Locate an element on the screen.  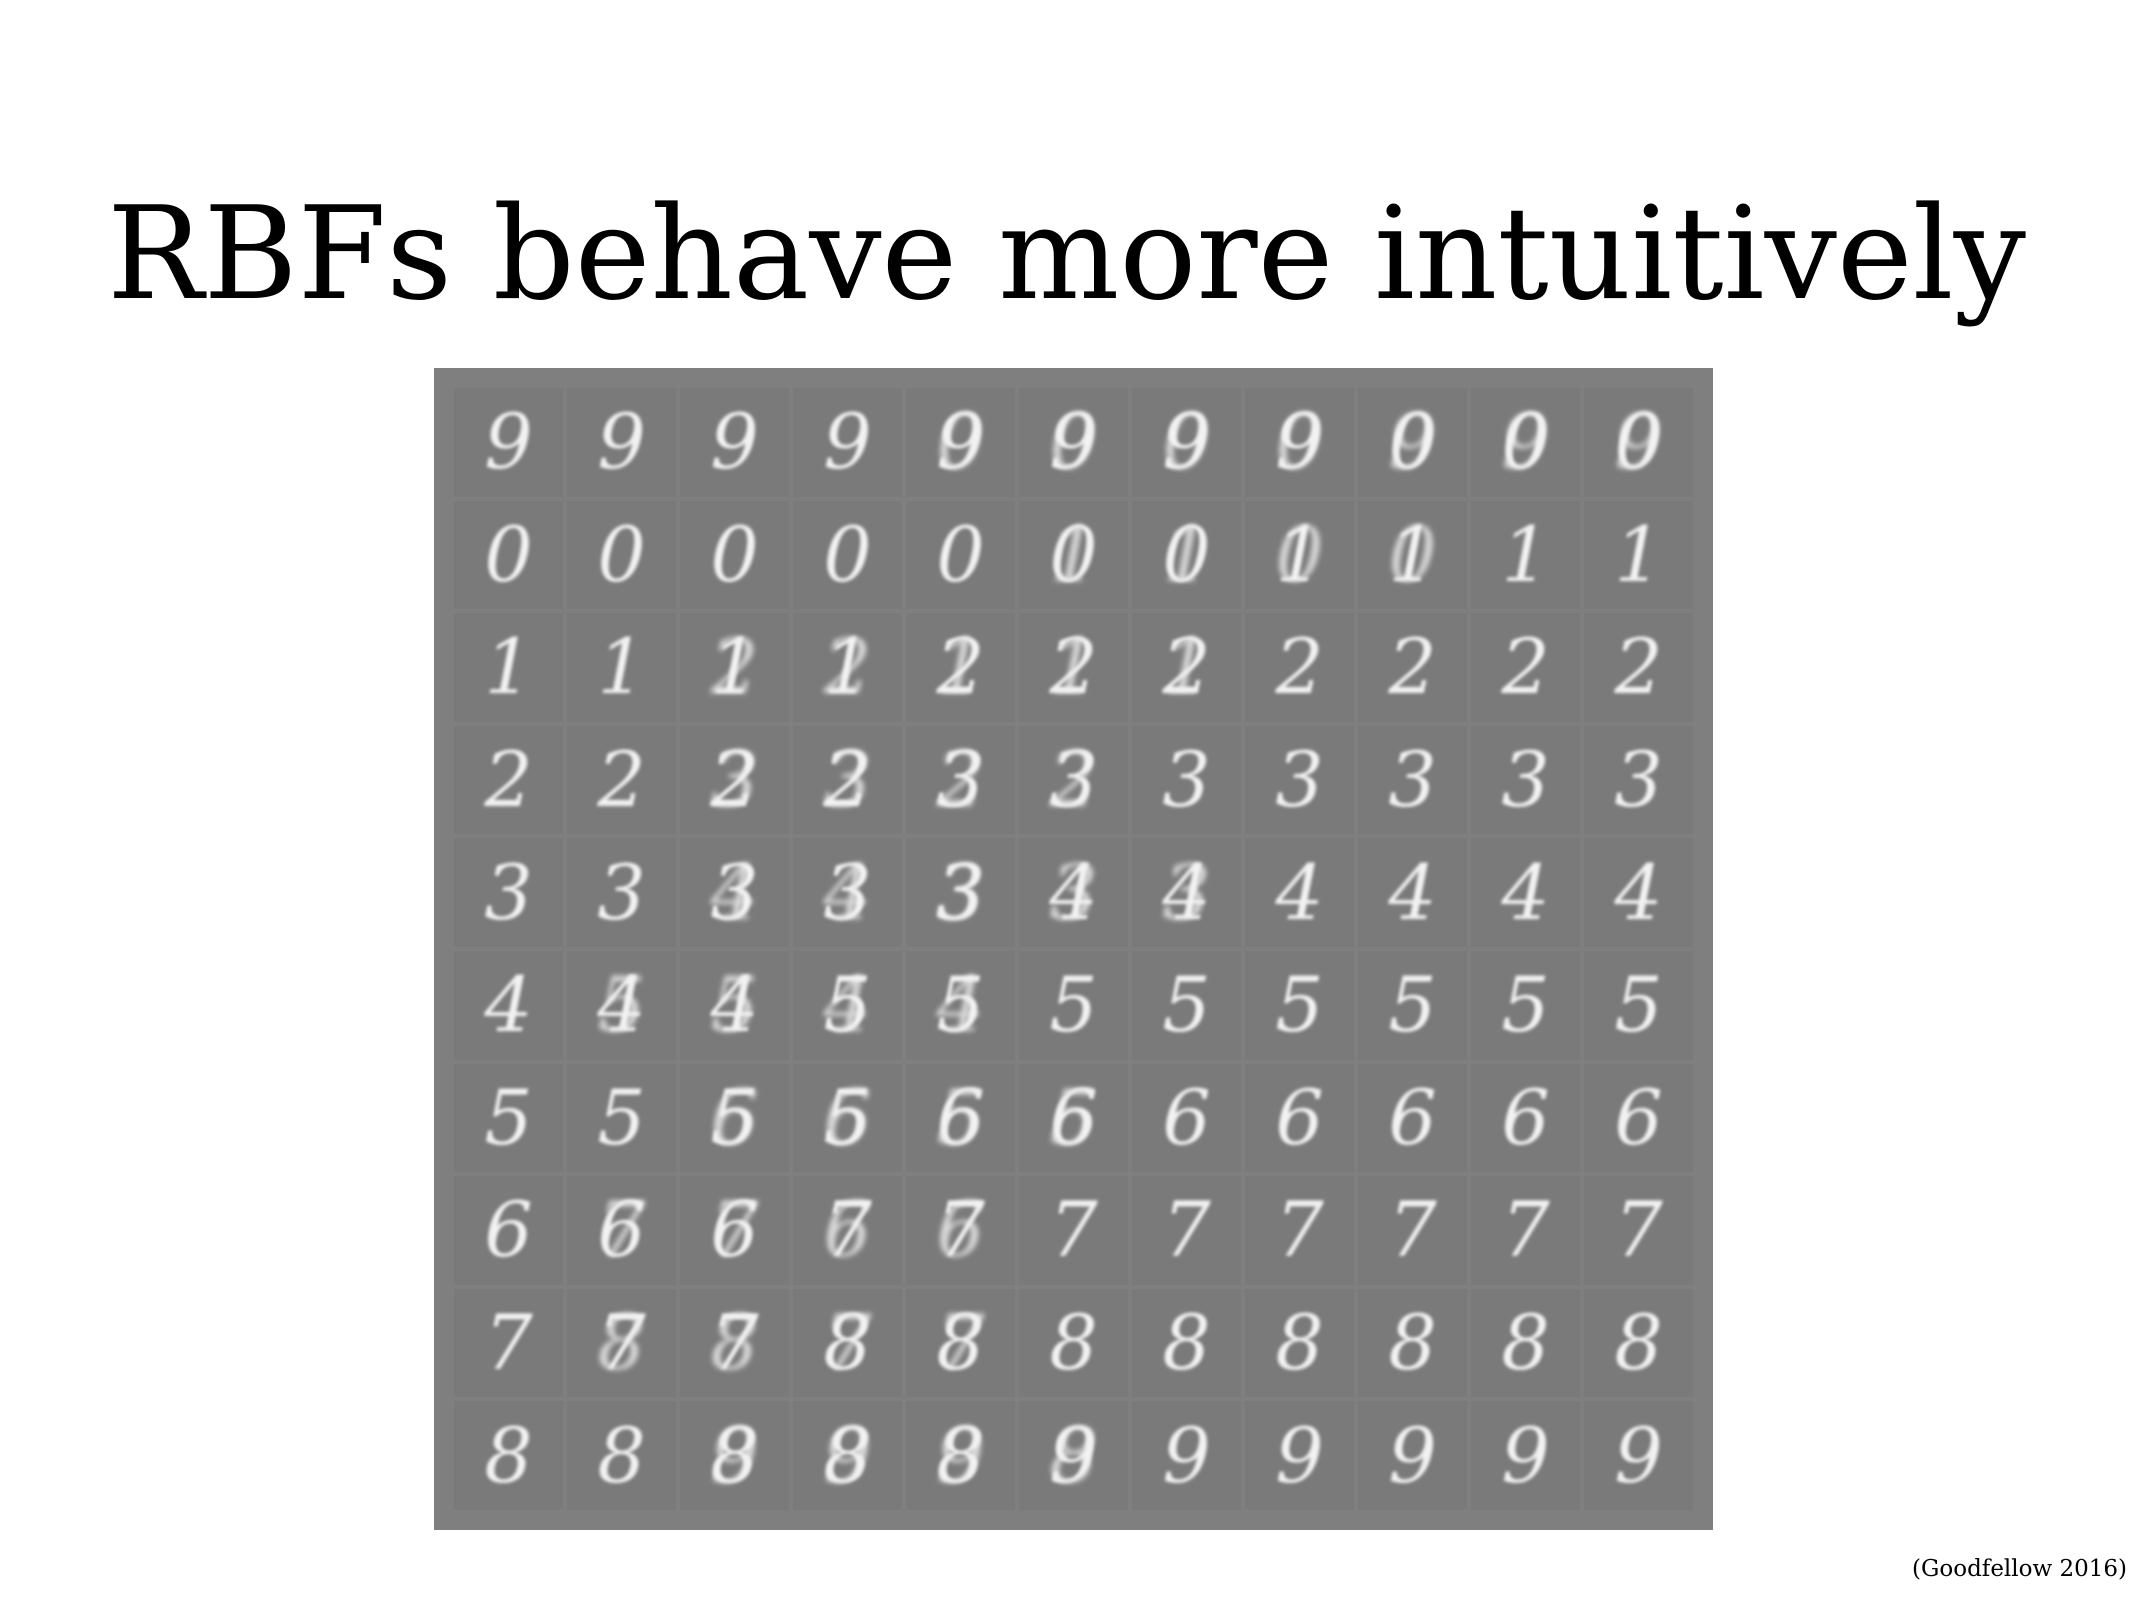
citation: (Goodfellow 2016) is located at coordinates (2019, 1569).